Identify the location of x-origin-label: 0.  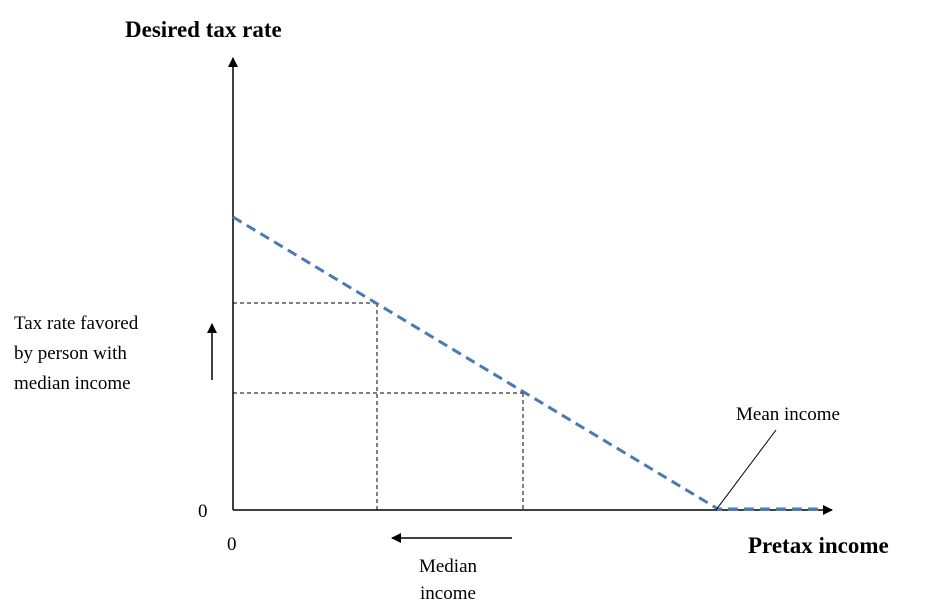
(232, 544).